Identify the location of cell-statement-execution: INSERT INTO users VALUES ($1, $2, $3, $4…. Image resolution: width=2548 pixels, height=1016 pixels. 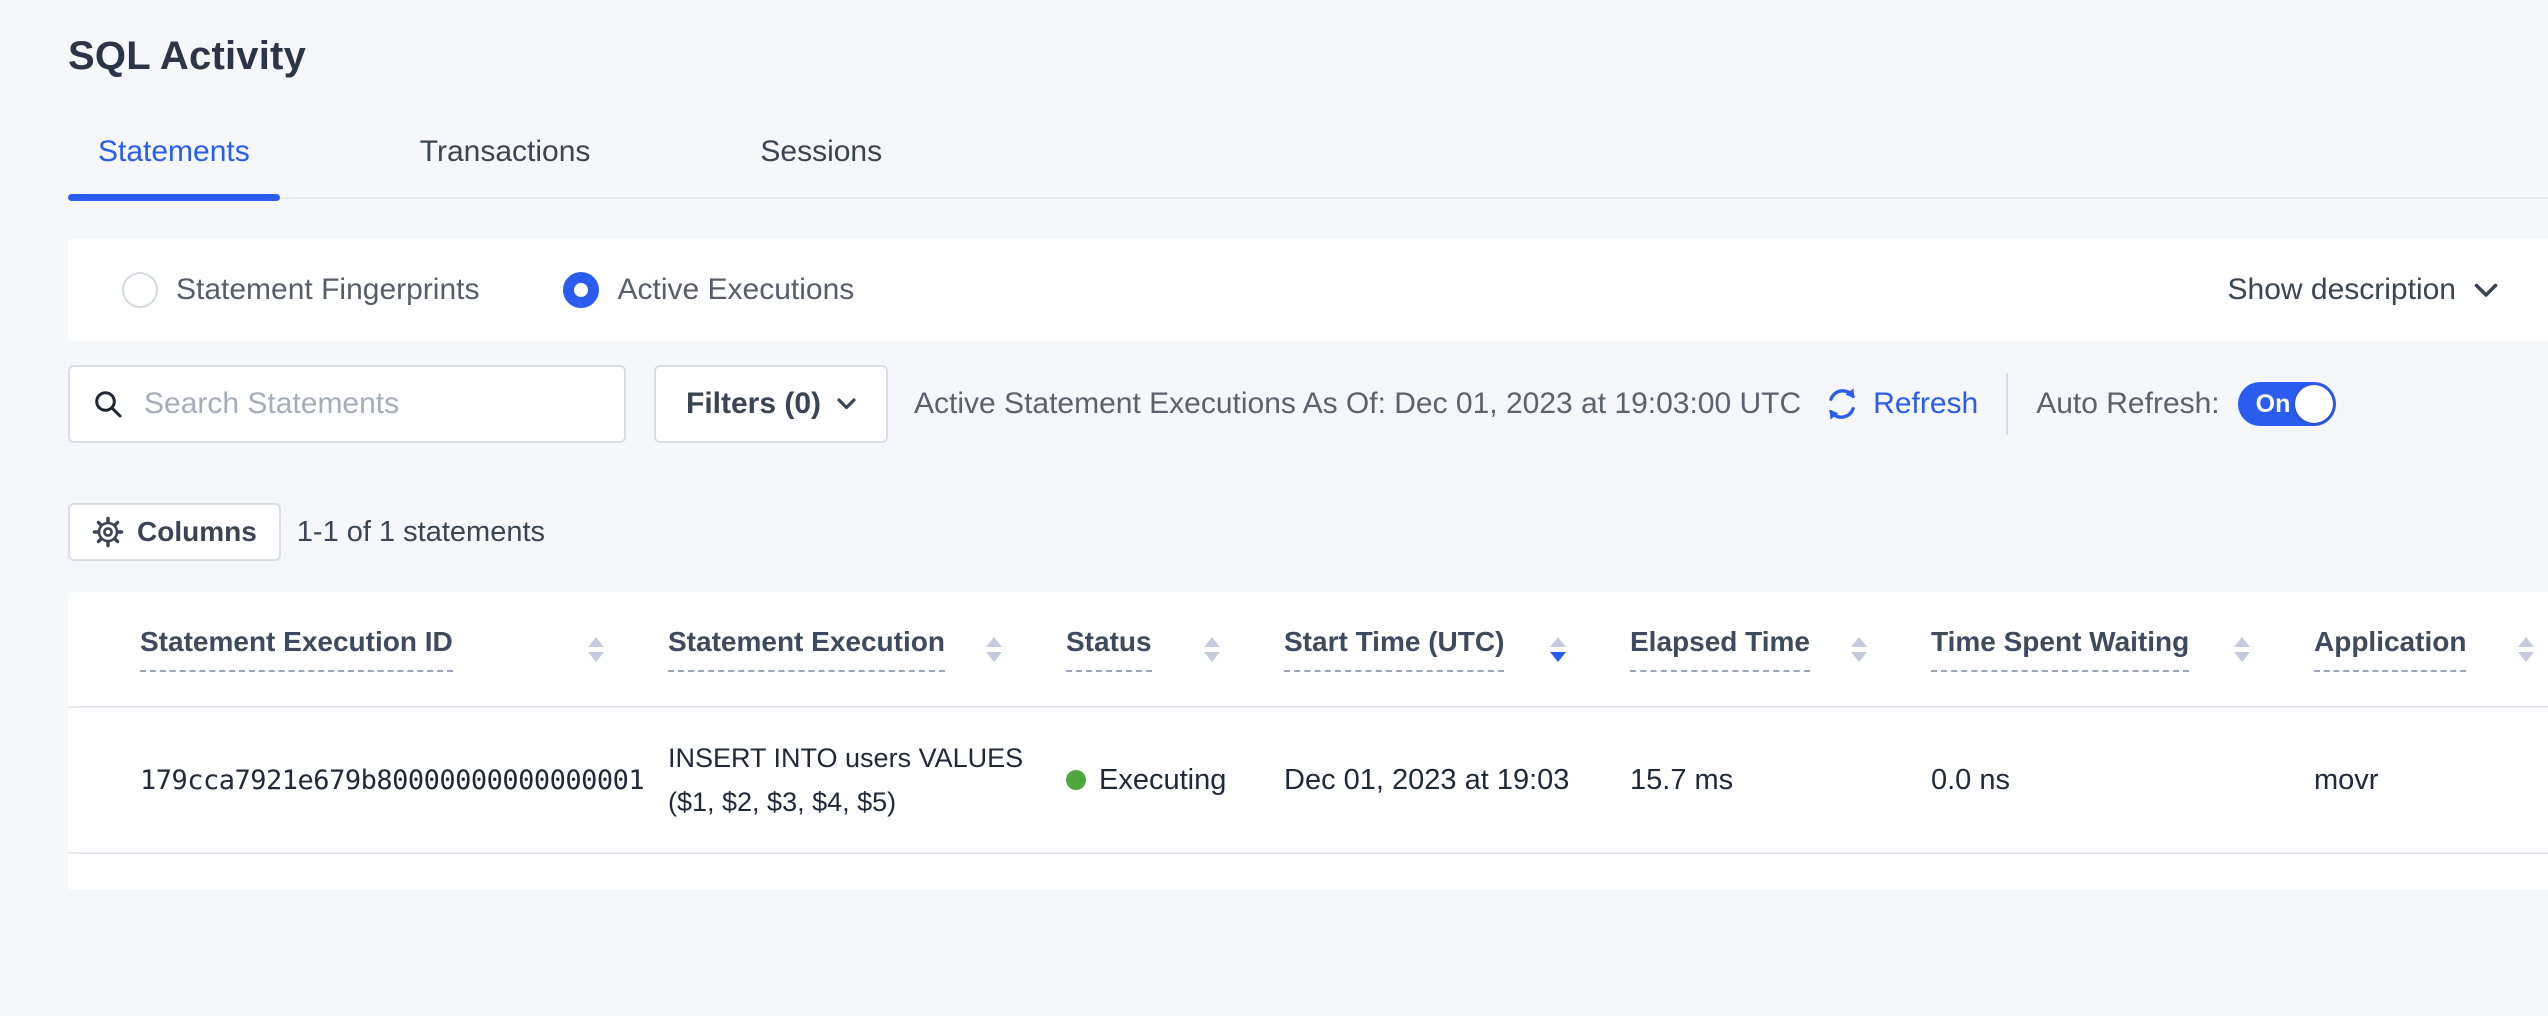
(867, 780).